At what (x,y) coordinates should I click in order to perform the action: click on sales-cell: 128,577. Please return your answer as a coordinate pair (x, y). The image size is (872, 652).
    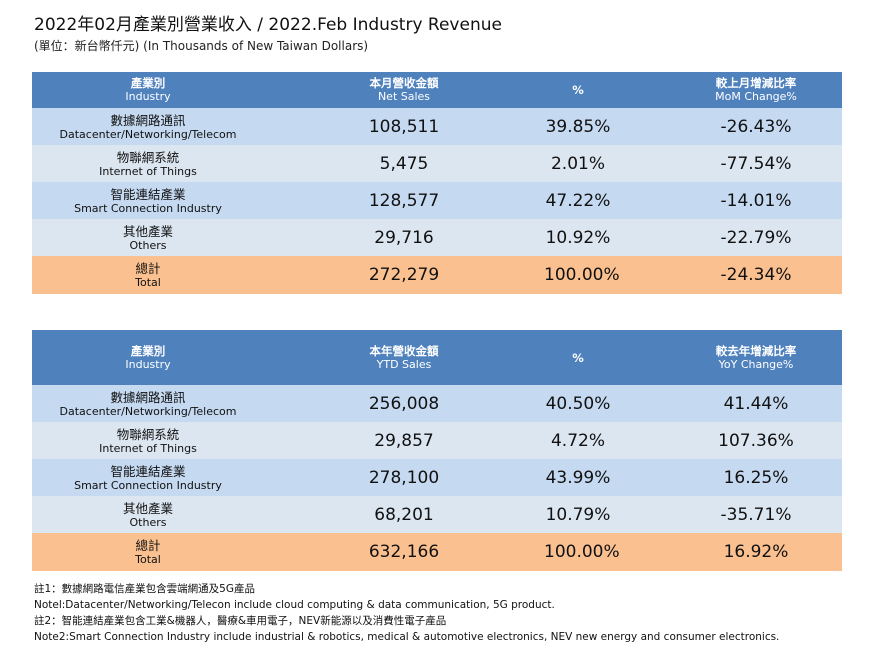
    Looking at the image, I should click on (404, 200).